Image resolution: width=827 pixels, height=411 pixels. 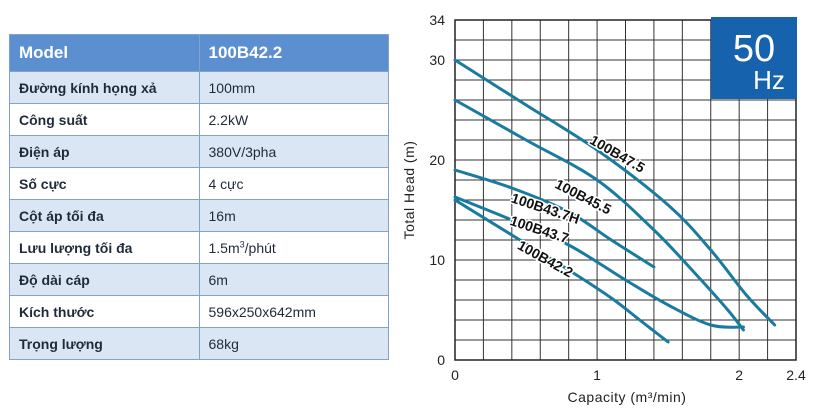 What do you see at coordinates (627, 397) in the screenshot?
I see `x-axis-title: Capacity (m³/min)` at bounding box center [627, 397].